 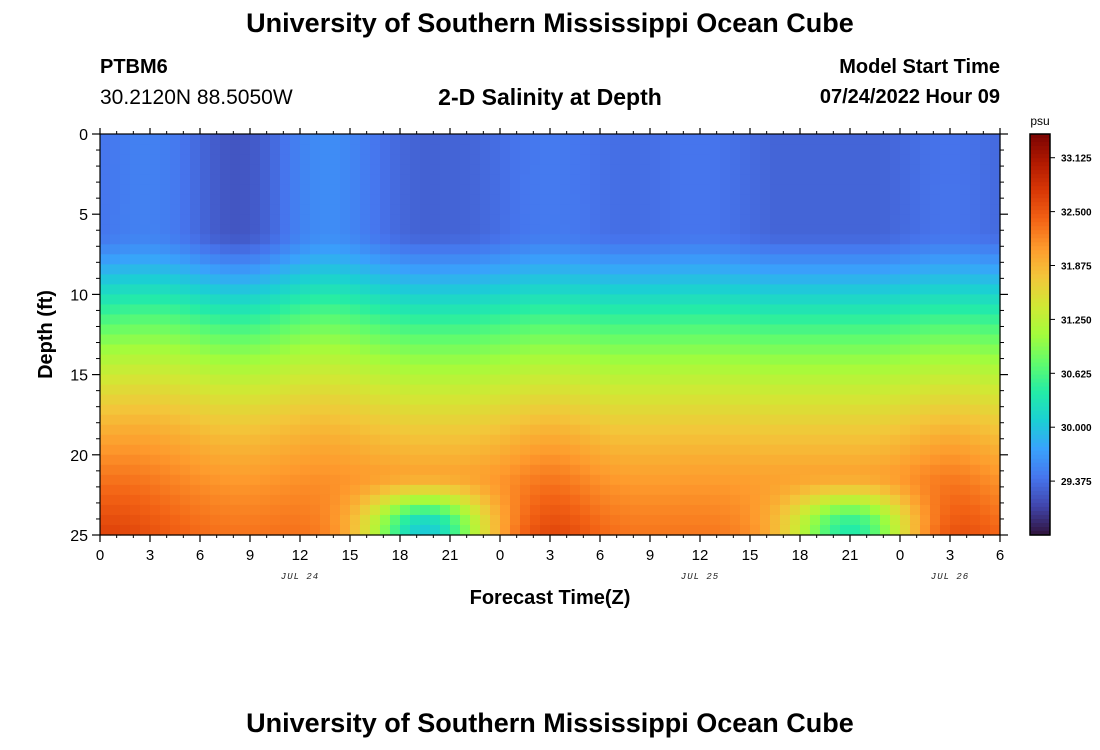 What do you see at coordinates (909, 97) in the screenshot?
I see `model-start-value: 07/24/2022 Hour 09` at bounding box center [909, 97].